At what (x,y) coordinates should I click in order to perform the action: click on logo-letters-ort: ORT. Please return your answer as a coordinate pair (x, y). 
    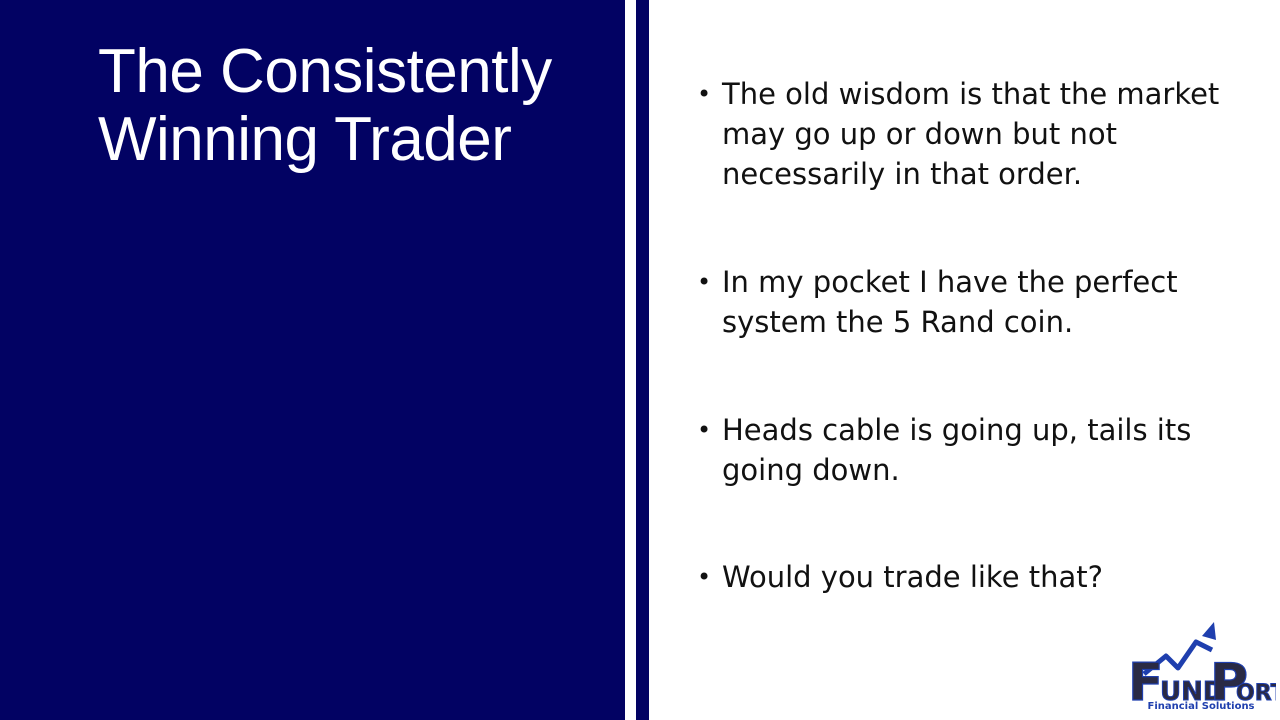
    Looking at the image, I should click on (1256, 691).